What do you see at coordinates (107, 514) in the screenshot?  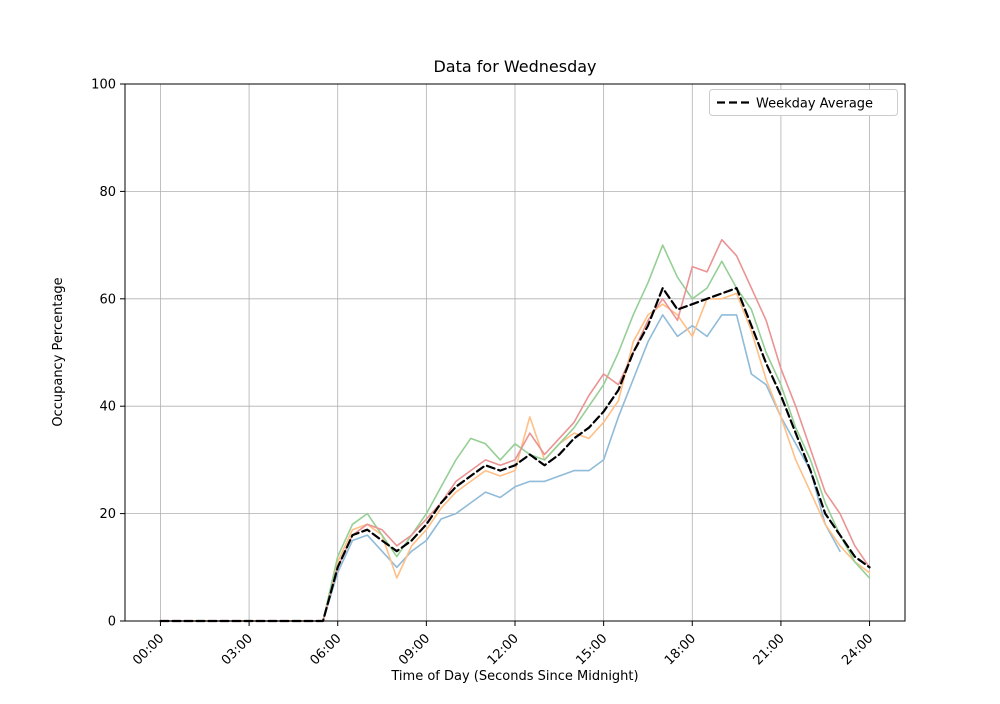 I see `y-tick-label: 20` at bounding box center [107, 514].